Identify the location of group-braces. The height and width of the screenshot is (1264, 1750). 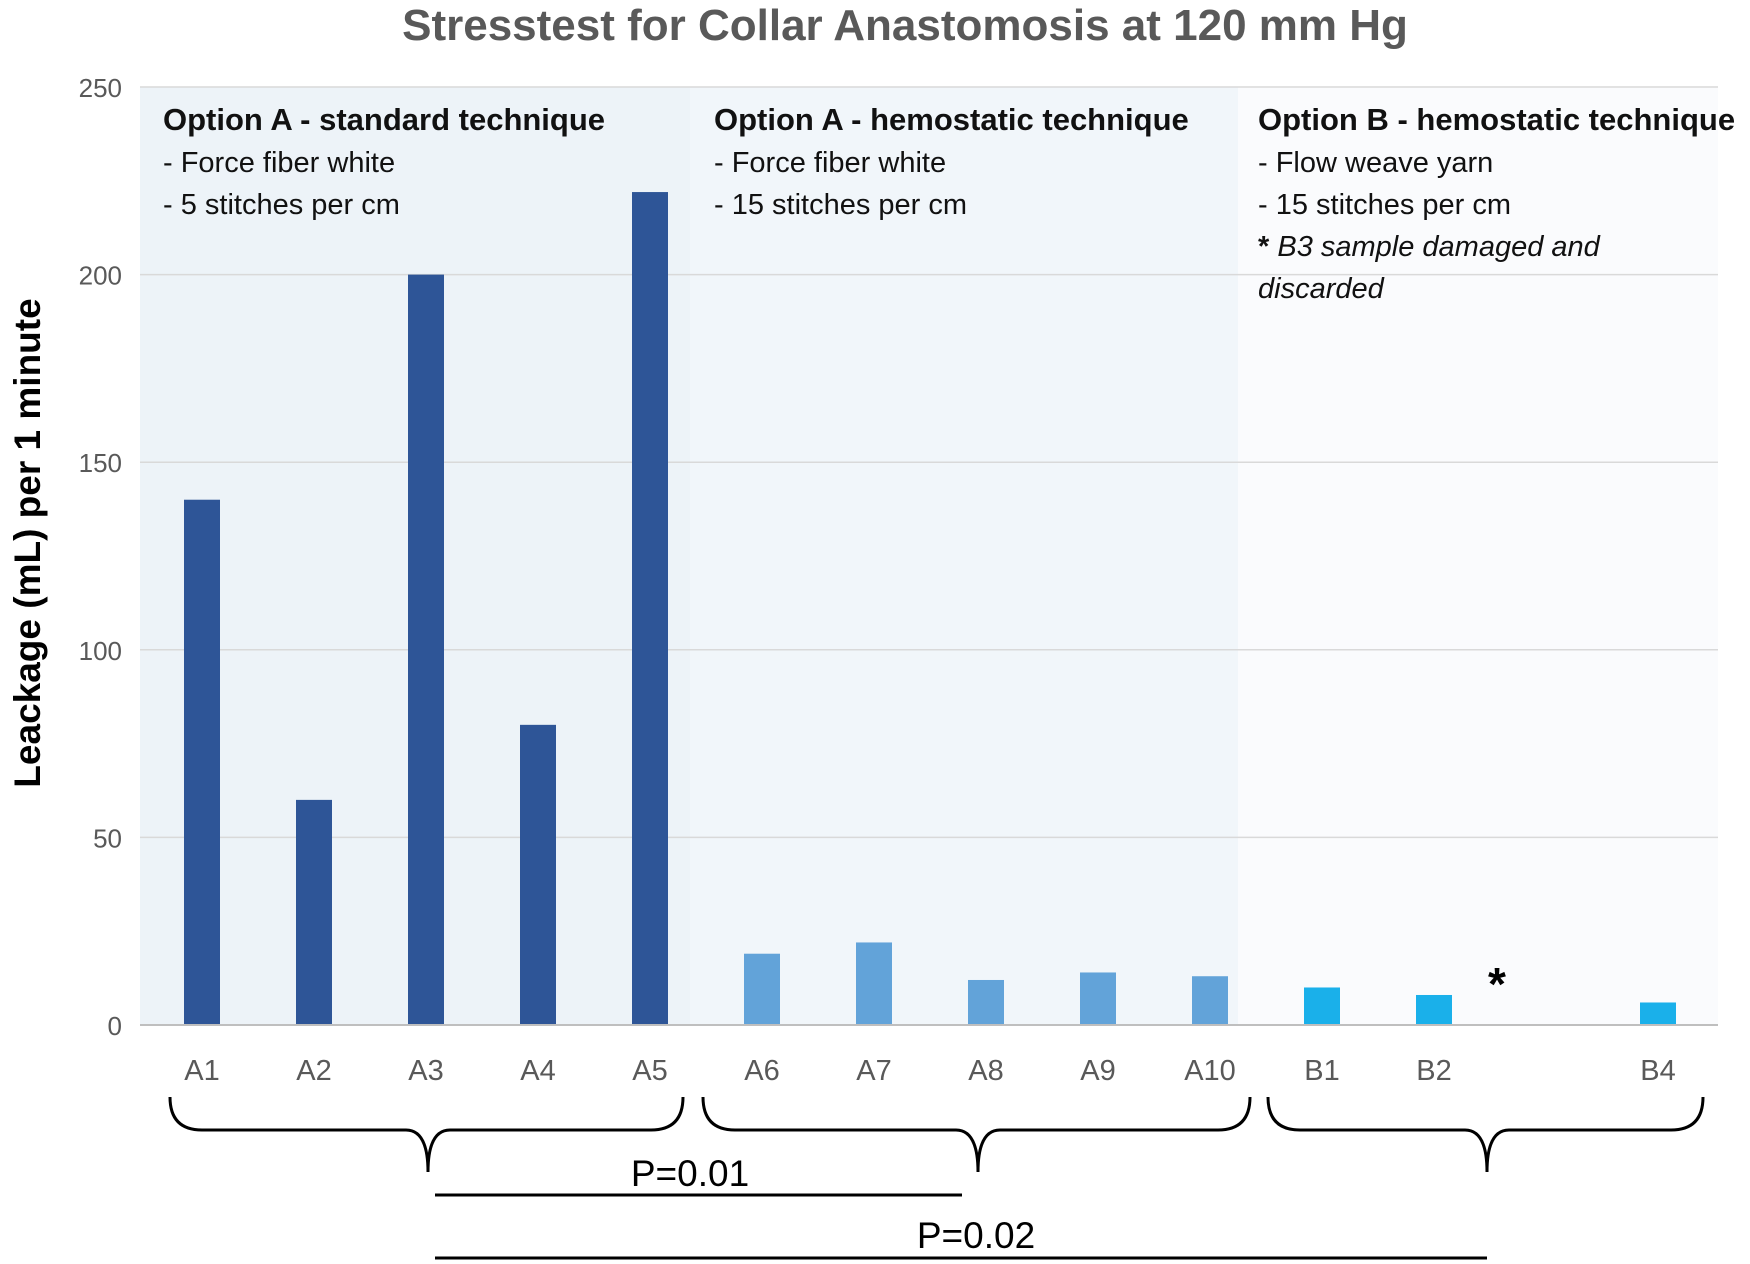
(936, 1134).